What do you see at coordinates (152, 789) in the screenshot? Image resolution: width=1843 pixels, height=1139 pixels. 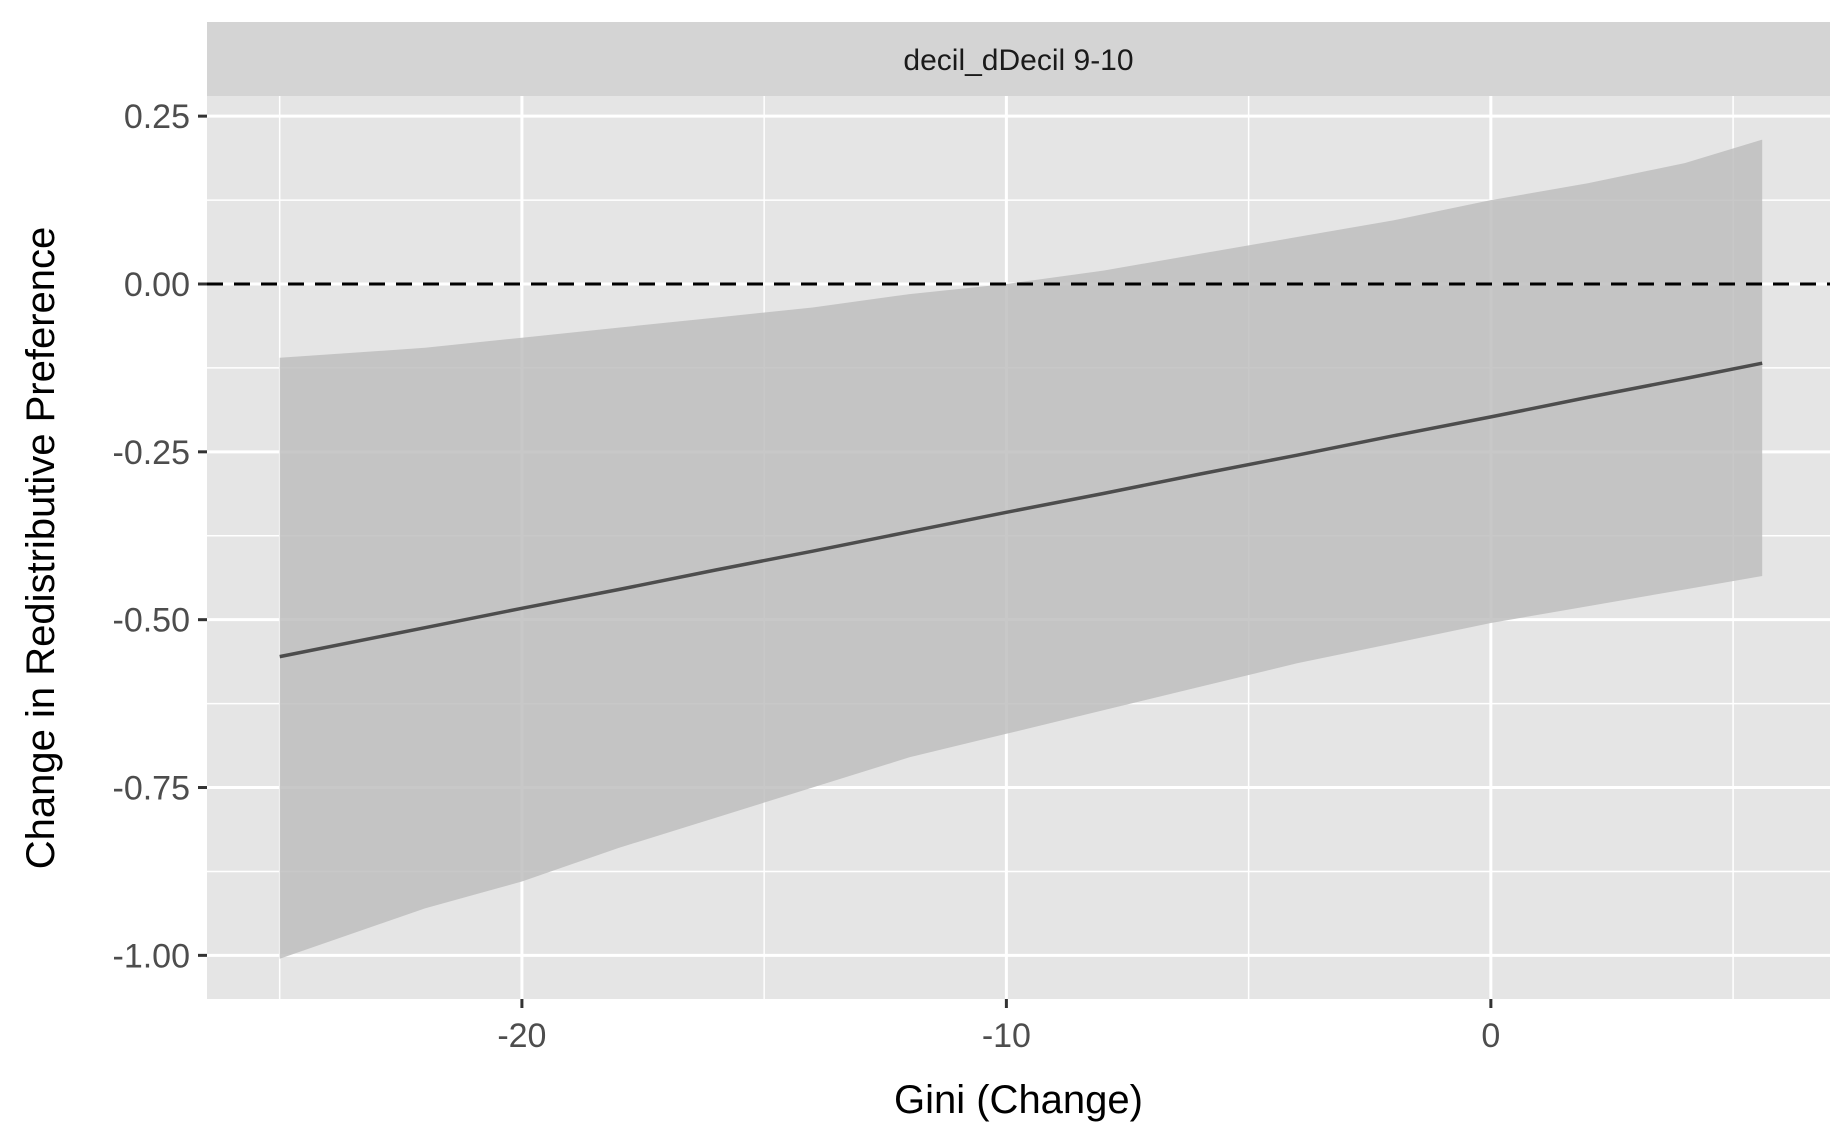 I see `y-tick-label-4: -0.75` at bounding box center [152, 789].